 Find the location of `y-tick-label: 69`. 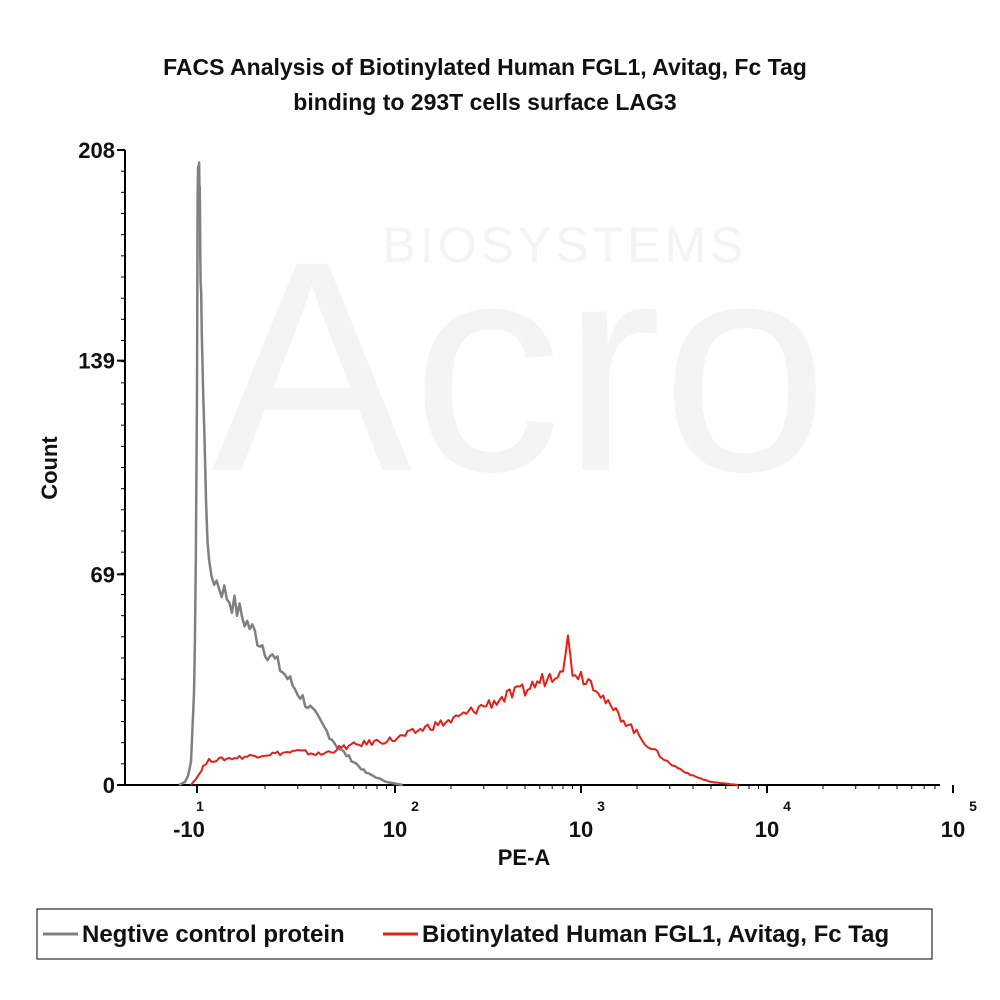

y-tick-label: 69 is located at coordinates (103, 574).